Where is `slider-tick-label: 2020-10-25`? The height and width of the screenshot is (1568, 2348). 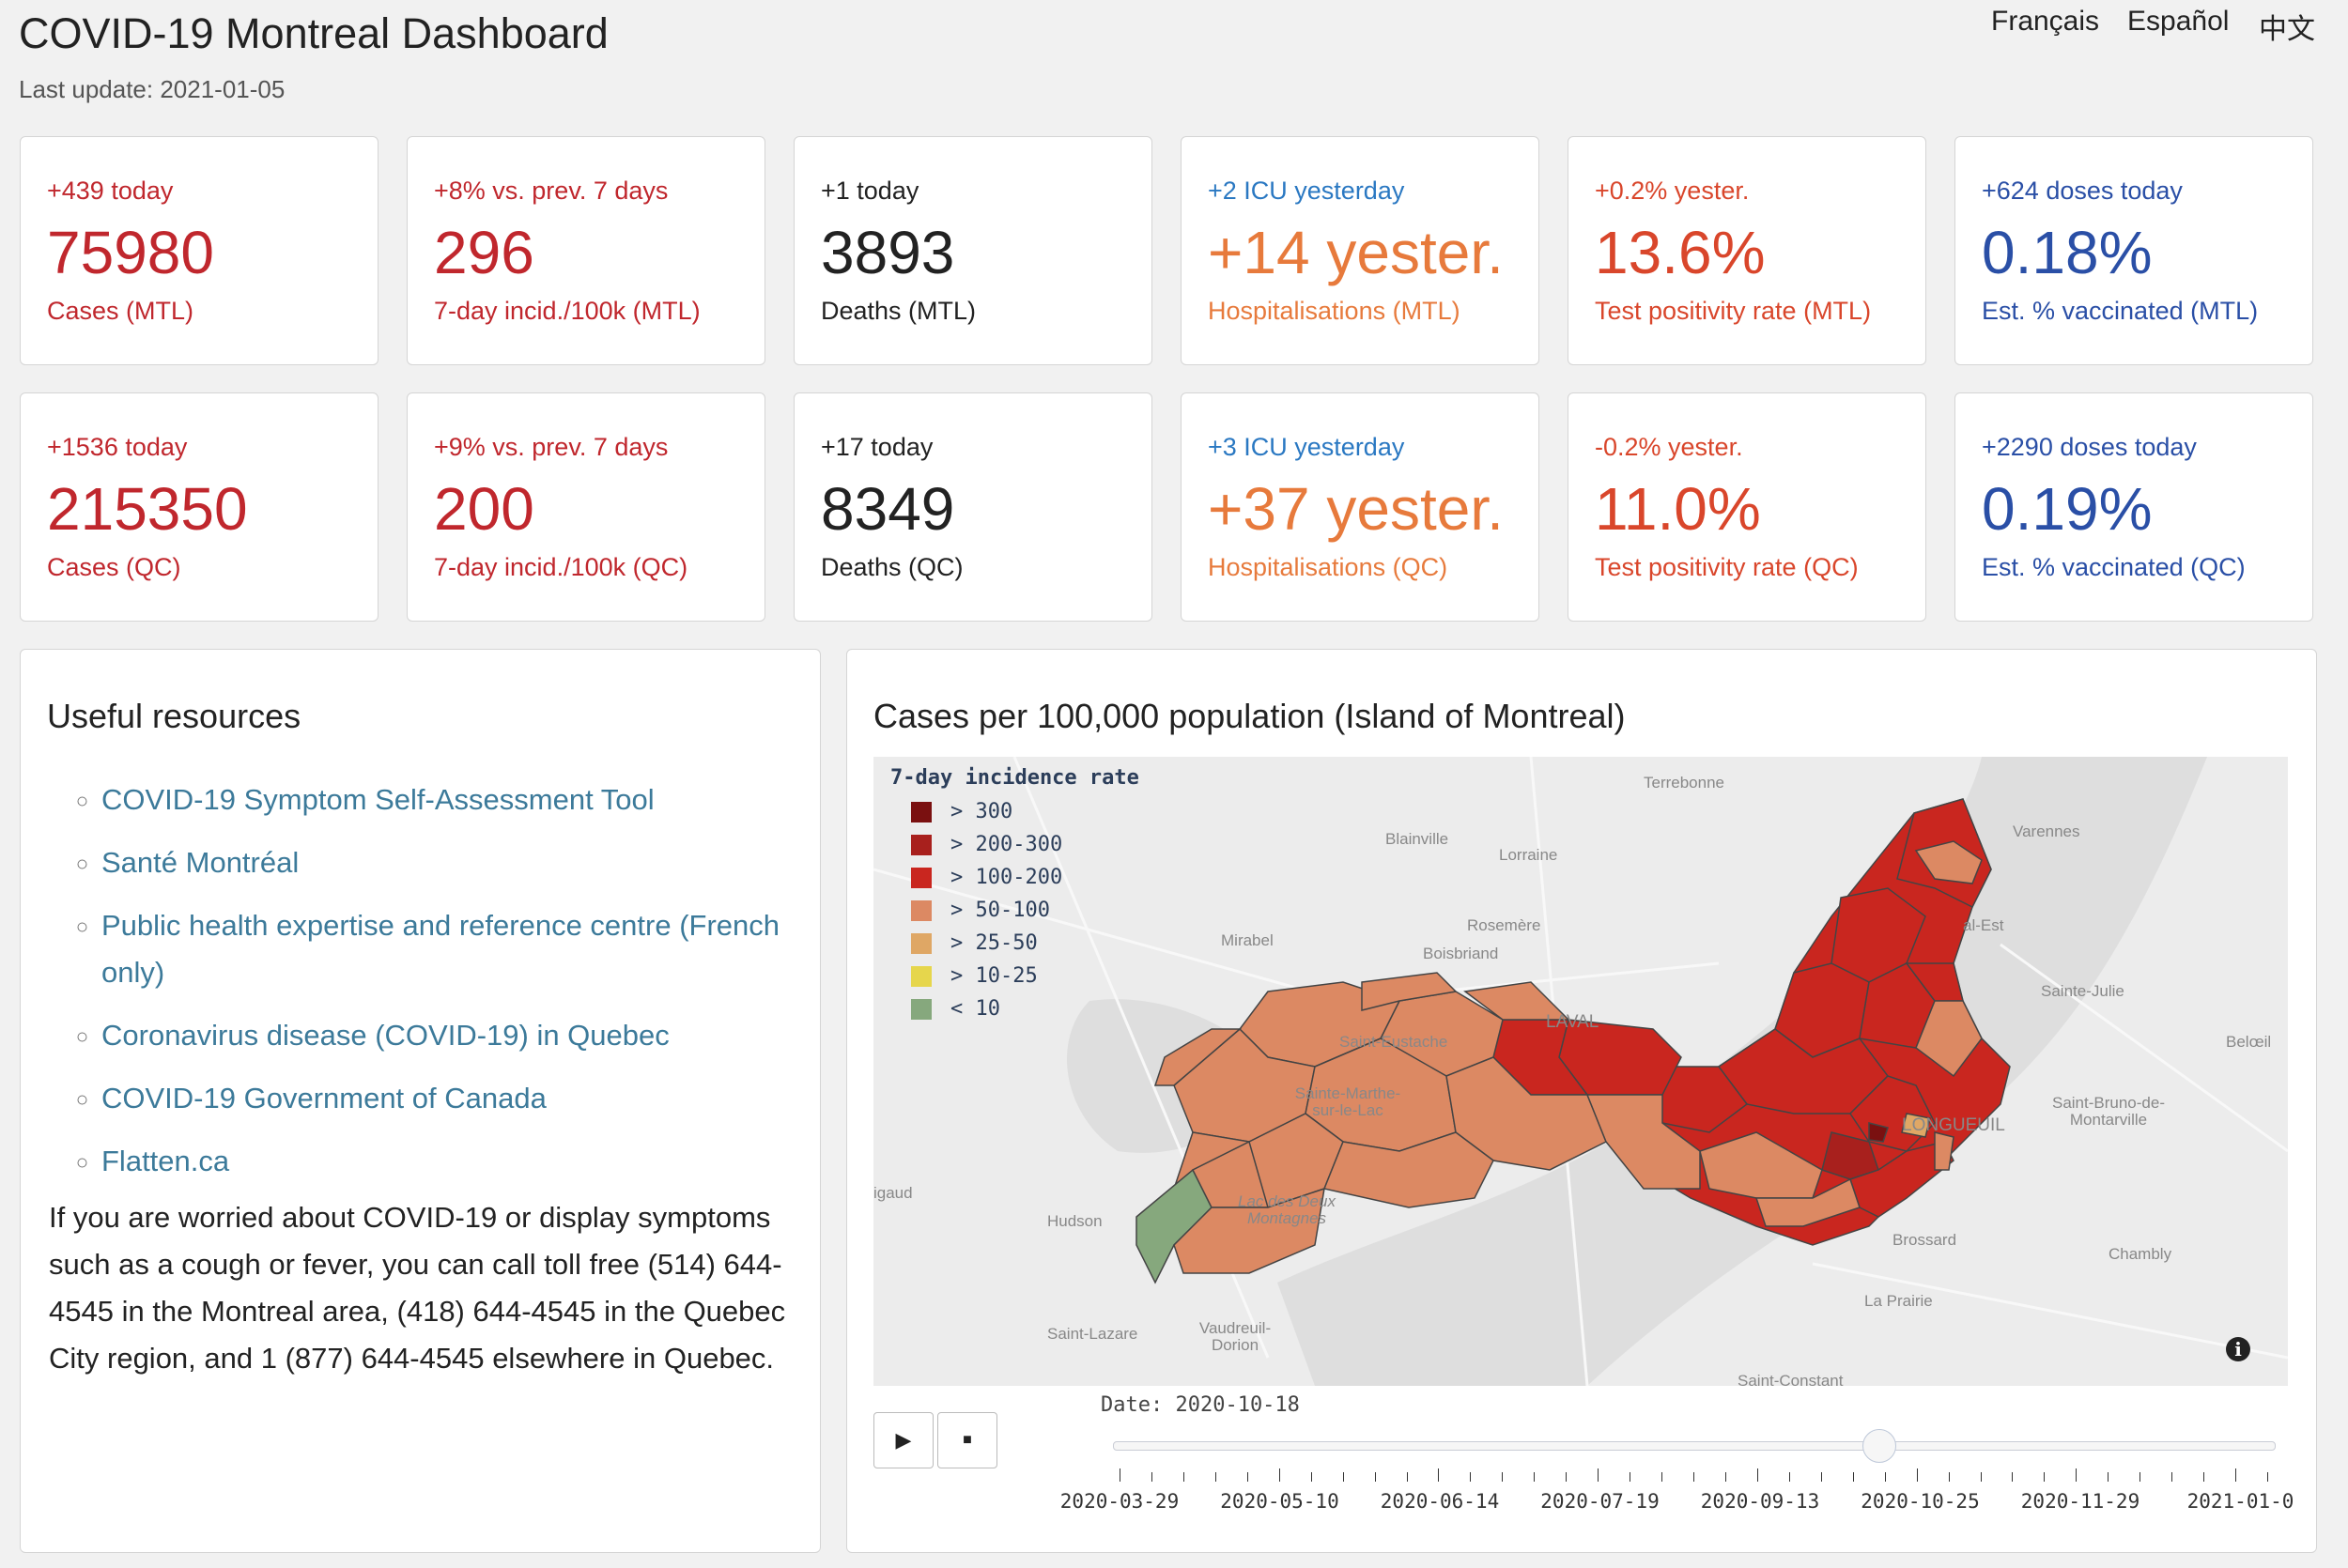 slider-tick-label: 2020-10-25 is located at coordinates (1921, 1502).